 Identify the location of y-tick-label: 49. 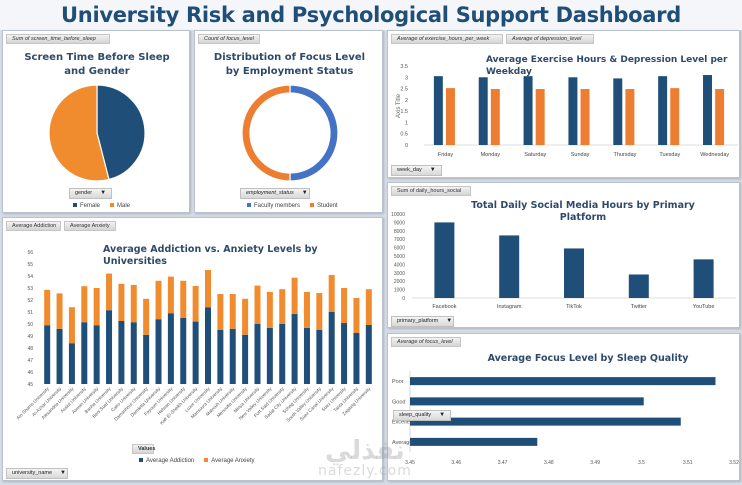
(30, 337).